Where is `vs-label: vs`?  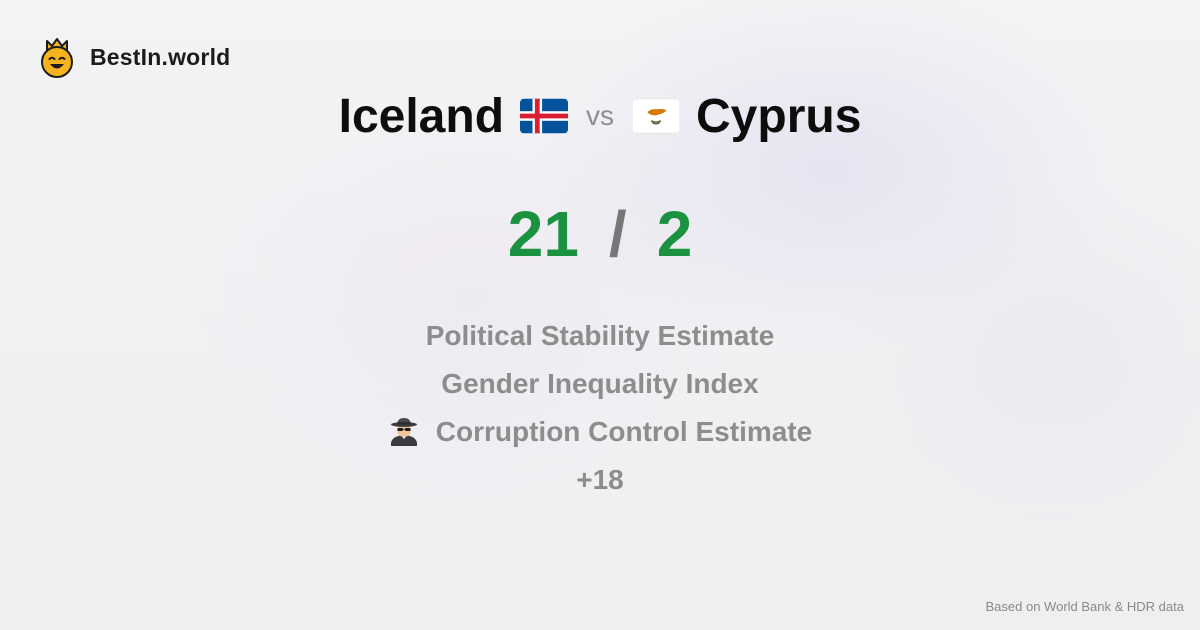 vs-label: vs is located at coordinates (600, 115).